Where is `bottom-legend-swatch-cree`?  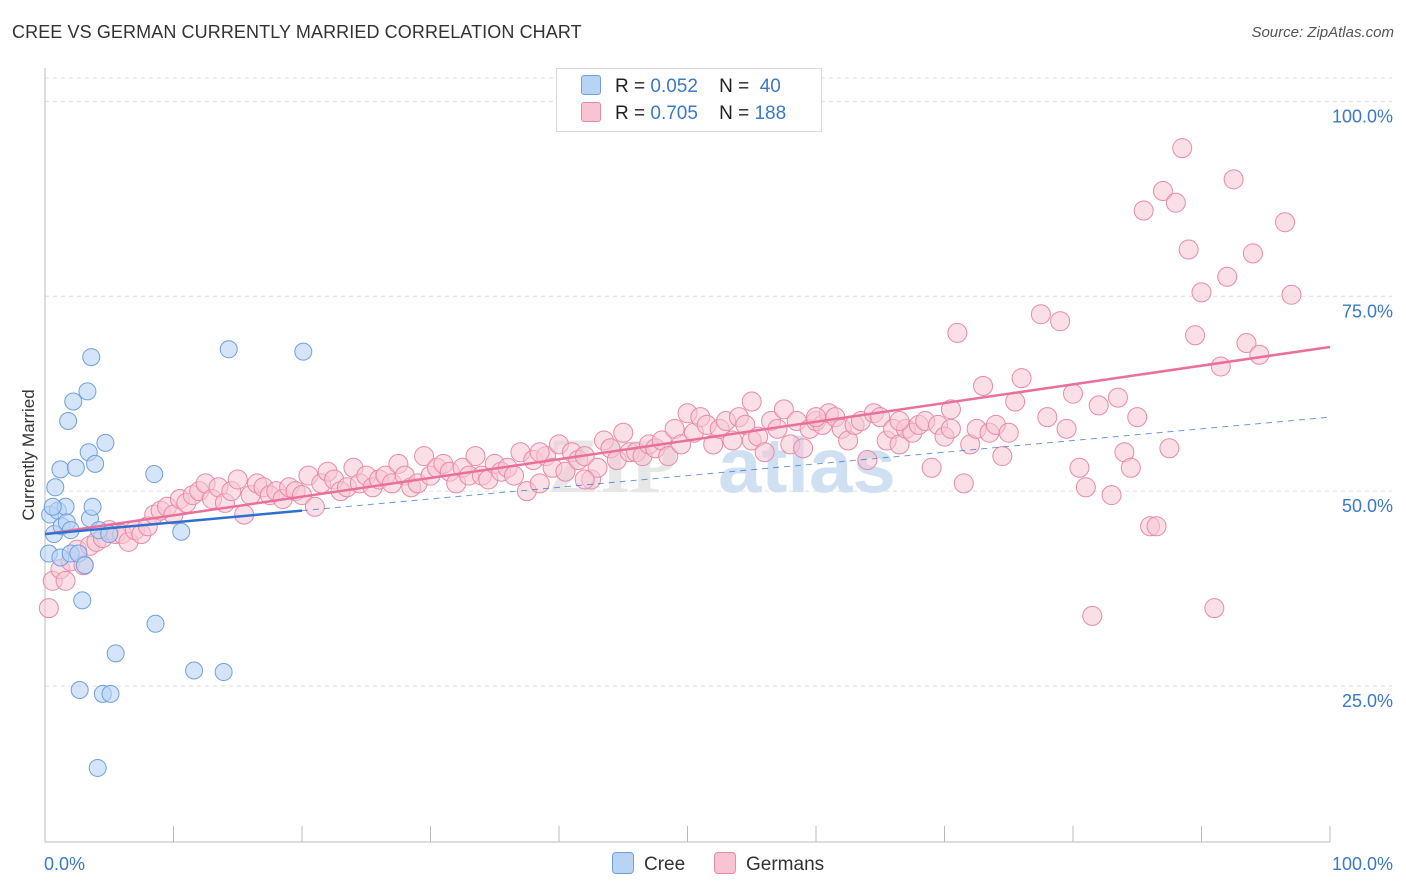
bottom-legend-swatch-cree is located at coordinates (623, 863).